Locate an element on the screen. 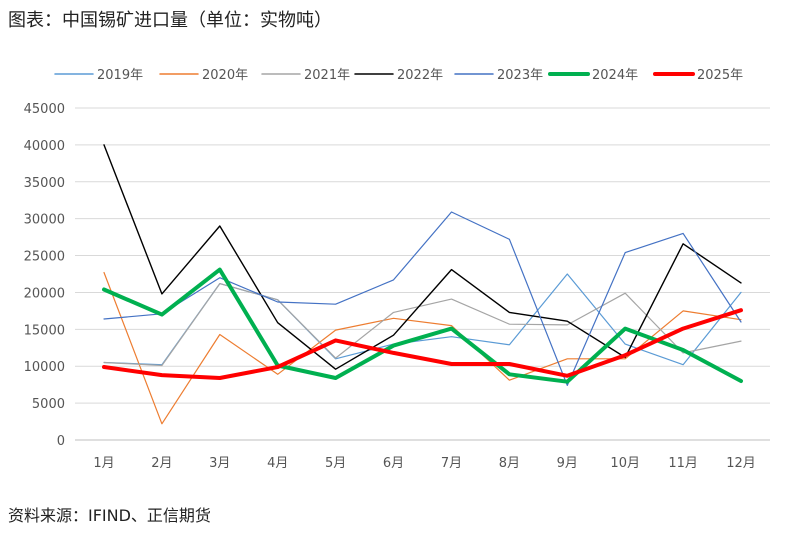 The width and height of the screenshot is (800, 533). legend-item: 2025年 is located at coordinates (698, 75).